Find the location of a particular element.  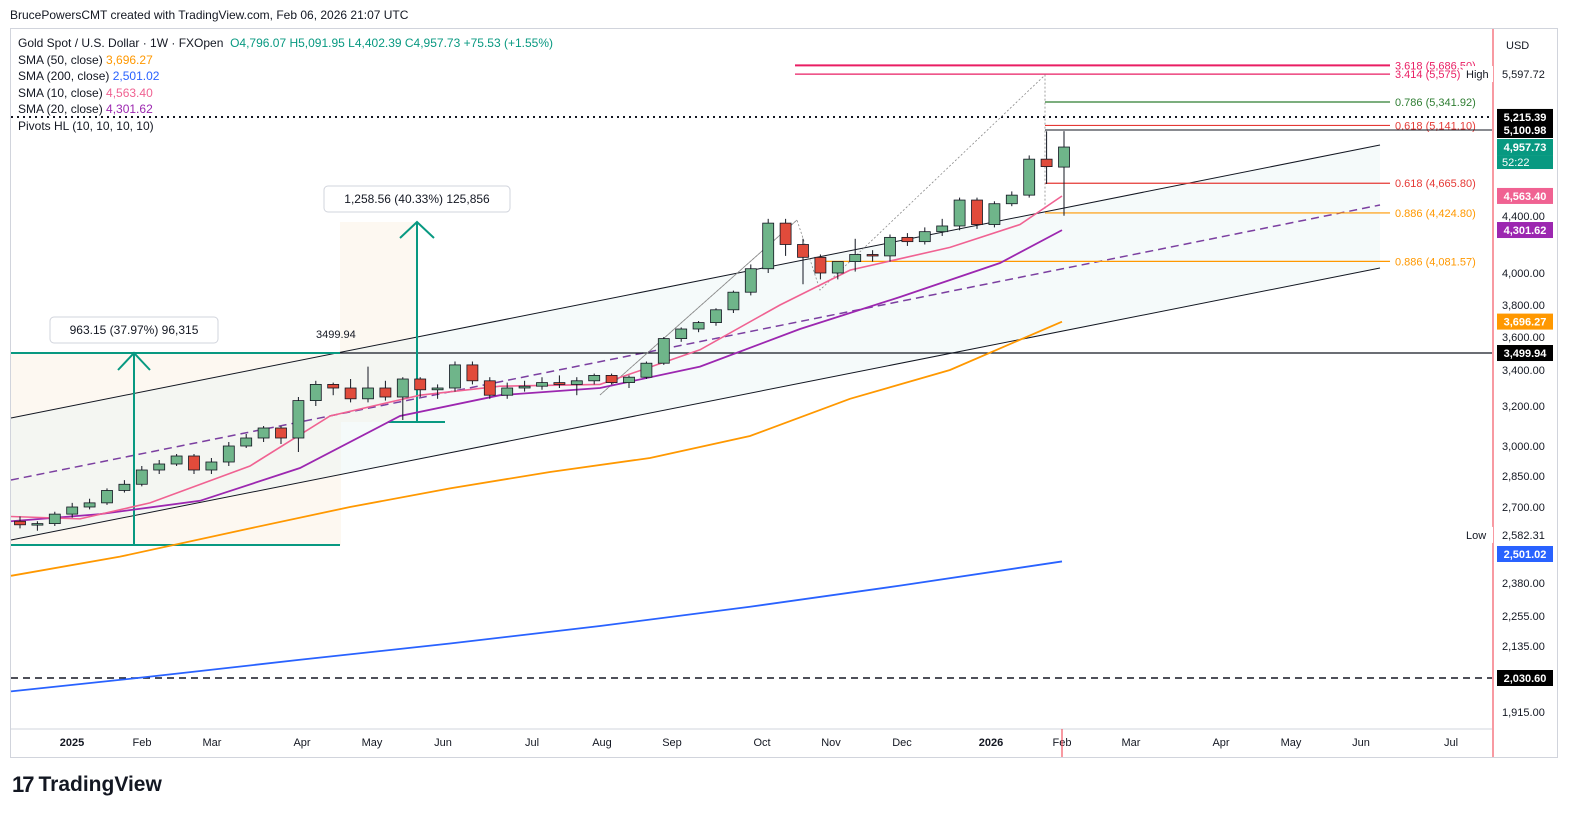

tradingview-logo: 17 TradingView is located at coordinates (87, 785).